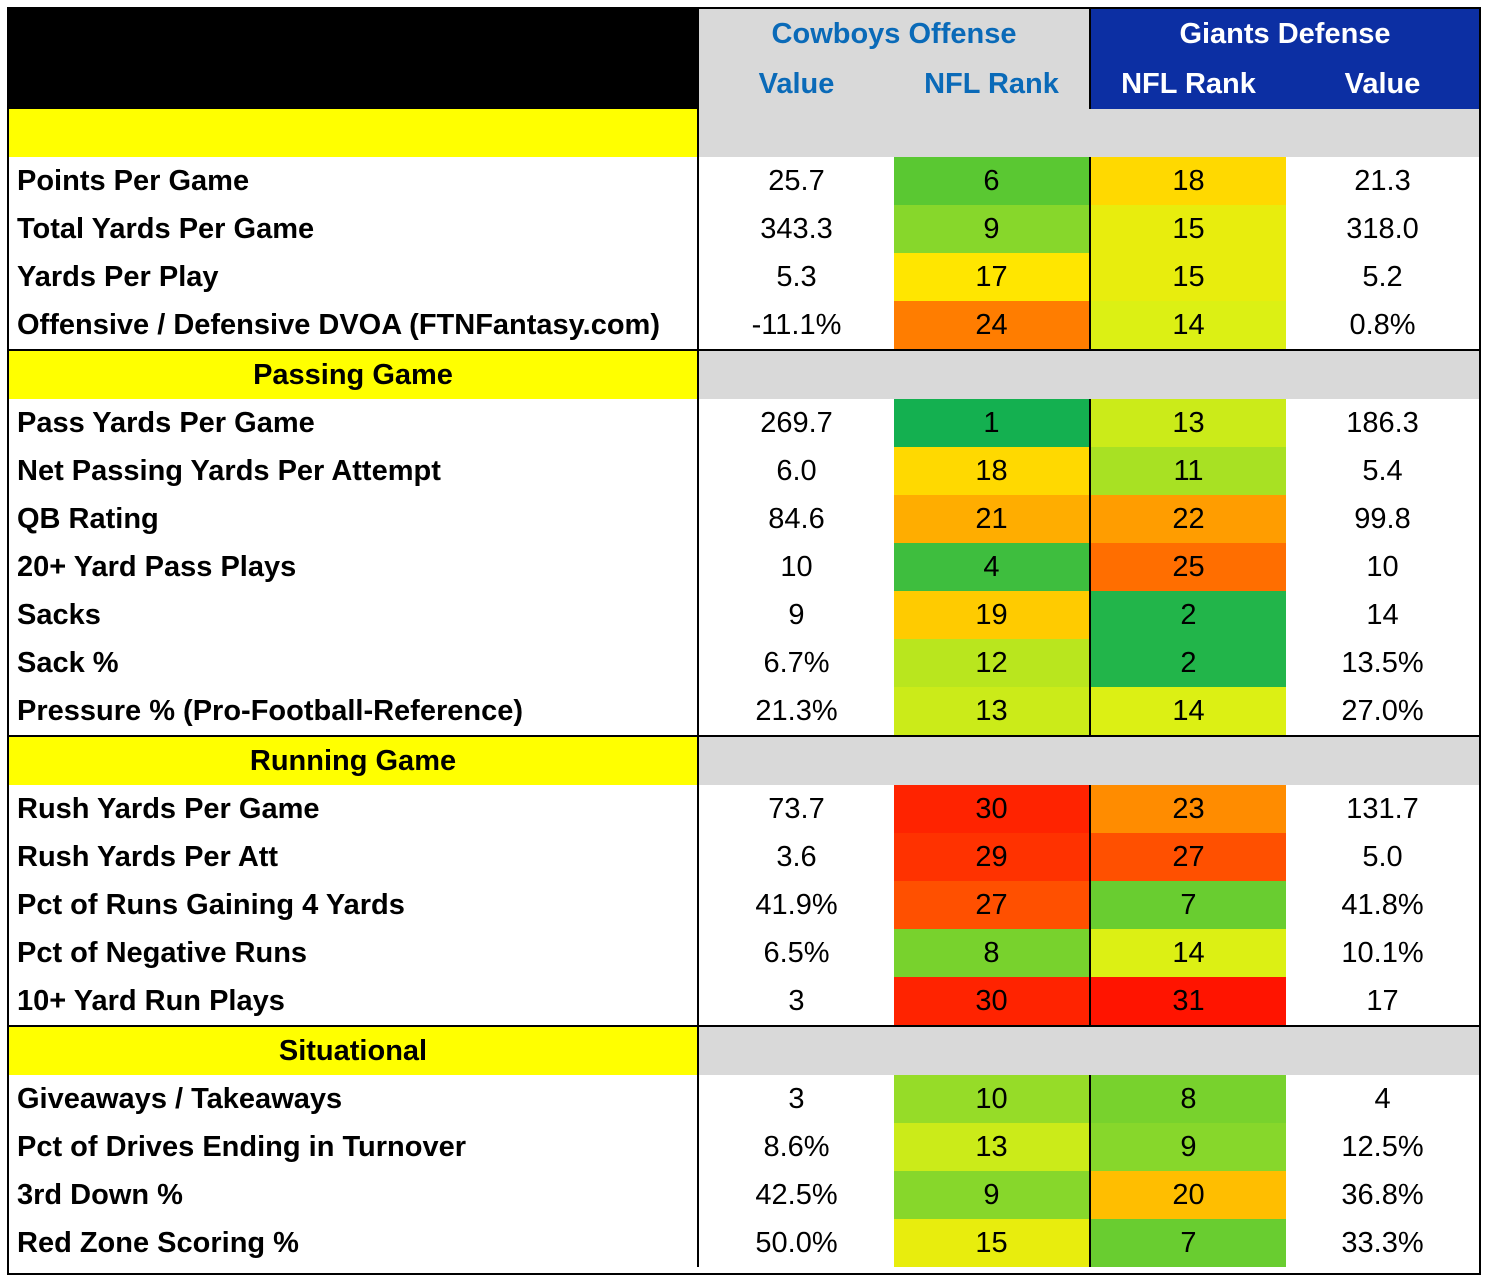  I want to click on offense-rank: 10, so click(992, 1099).